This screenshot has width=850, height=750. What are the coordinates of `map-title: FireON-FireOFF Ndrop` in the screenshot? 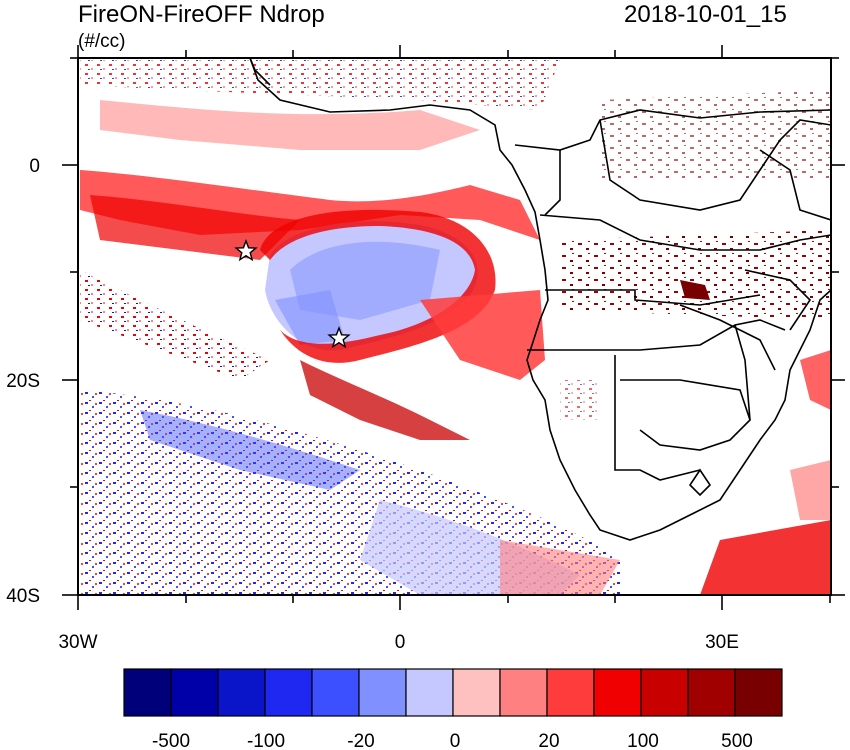 It's located at (201, 14).